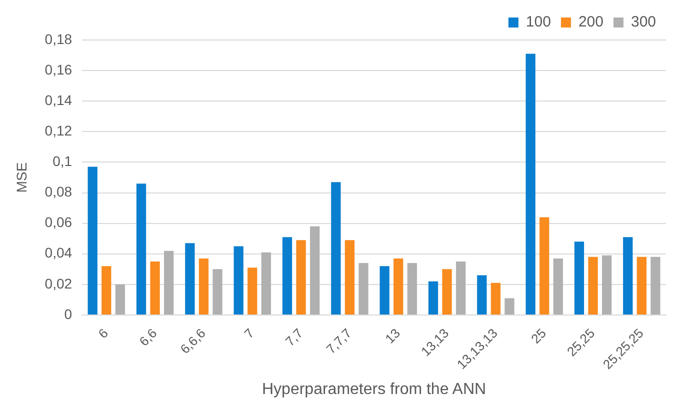 The width and height of the screenshot is (686, 408). Describe the element at coordinates (62, 161) in the screenshot. I see `y-tick-label: 0,1` at that location.